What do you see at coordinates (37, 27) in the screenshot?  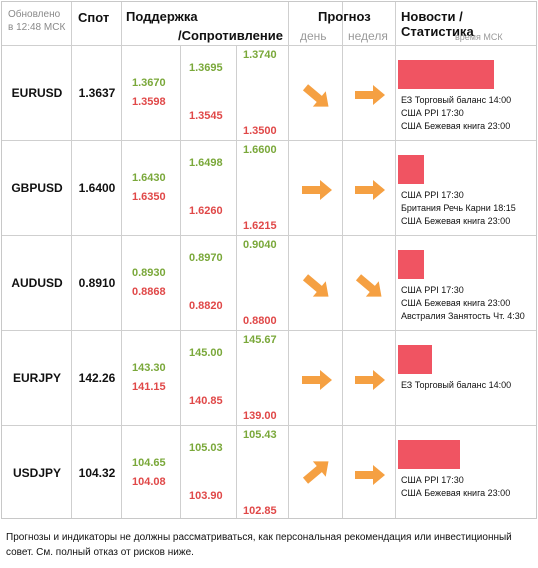 I see `updated-label-line2: в 12:48 МСК` at bounding box center [37, 27].